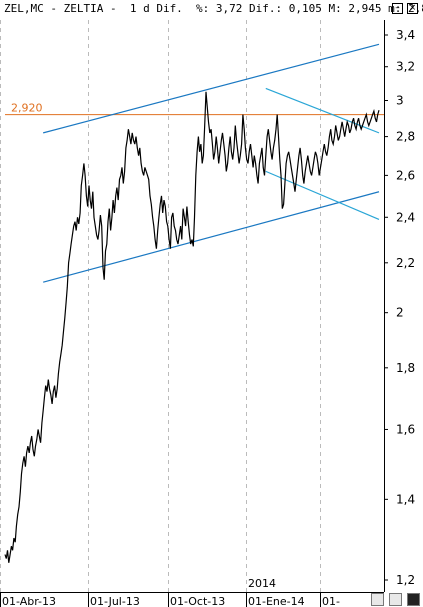 This screenshot has height=607, width=423. Describe the element at coordinates (331, 601) in the screenshot. I see `x-tick-label: 01-` at that location.